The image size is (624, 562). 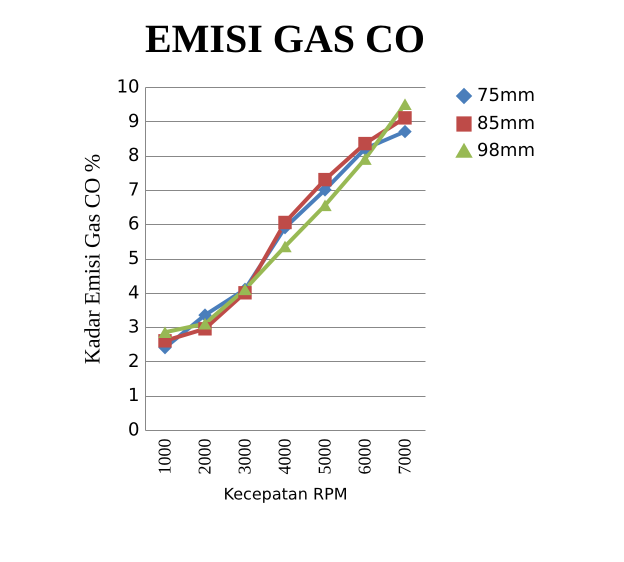 I want to click on y-tick-label: 8, so click(x=134, y=155).